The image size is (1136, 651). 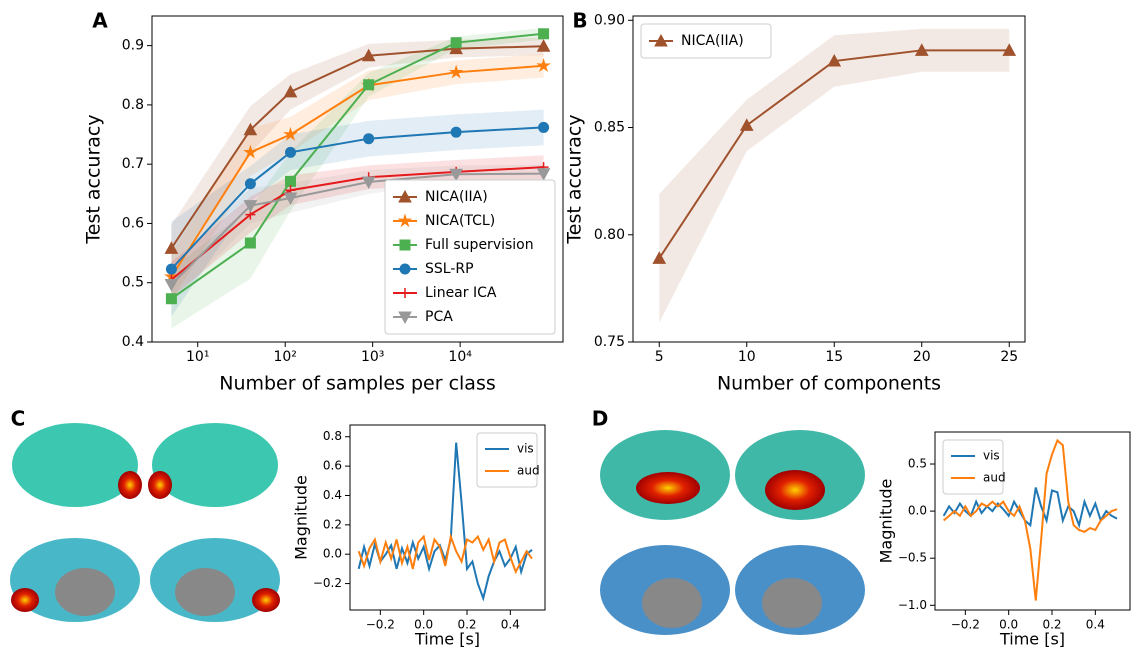 I want to click on x-axis-label: Time [s], so click(x=1032, y=639).